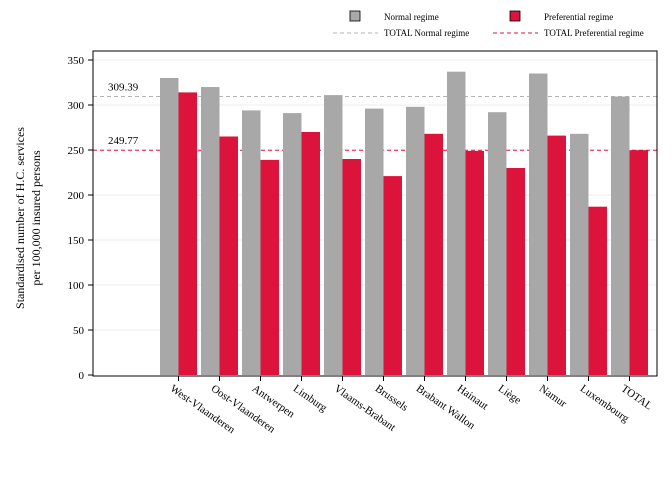  What do you see at coordinates (553, 397) in the screenshot?
I see `x-tick-label: Namur` at bounding box center [553, 397].